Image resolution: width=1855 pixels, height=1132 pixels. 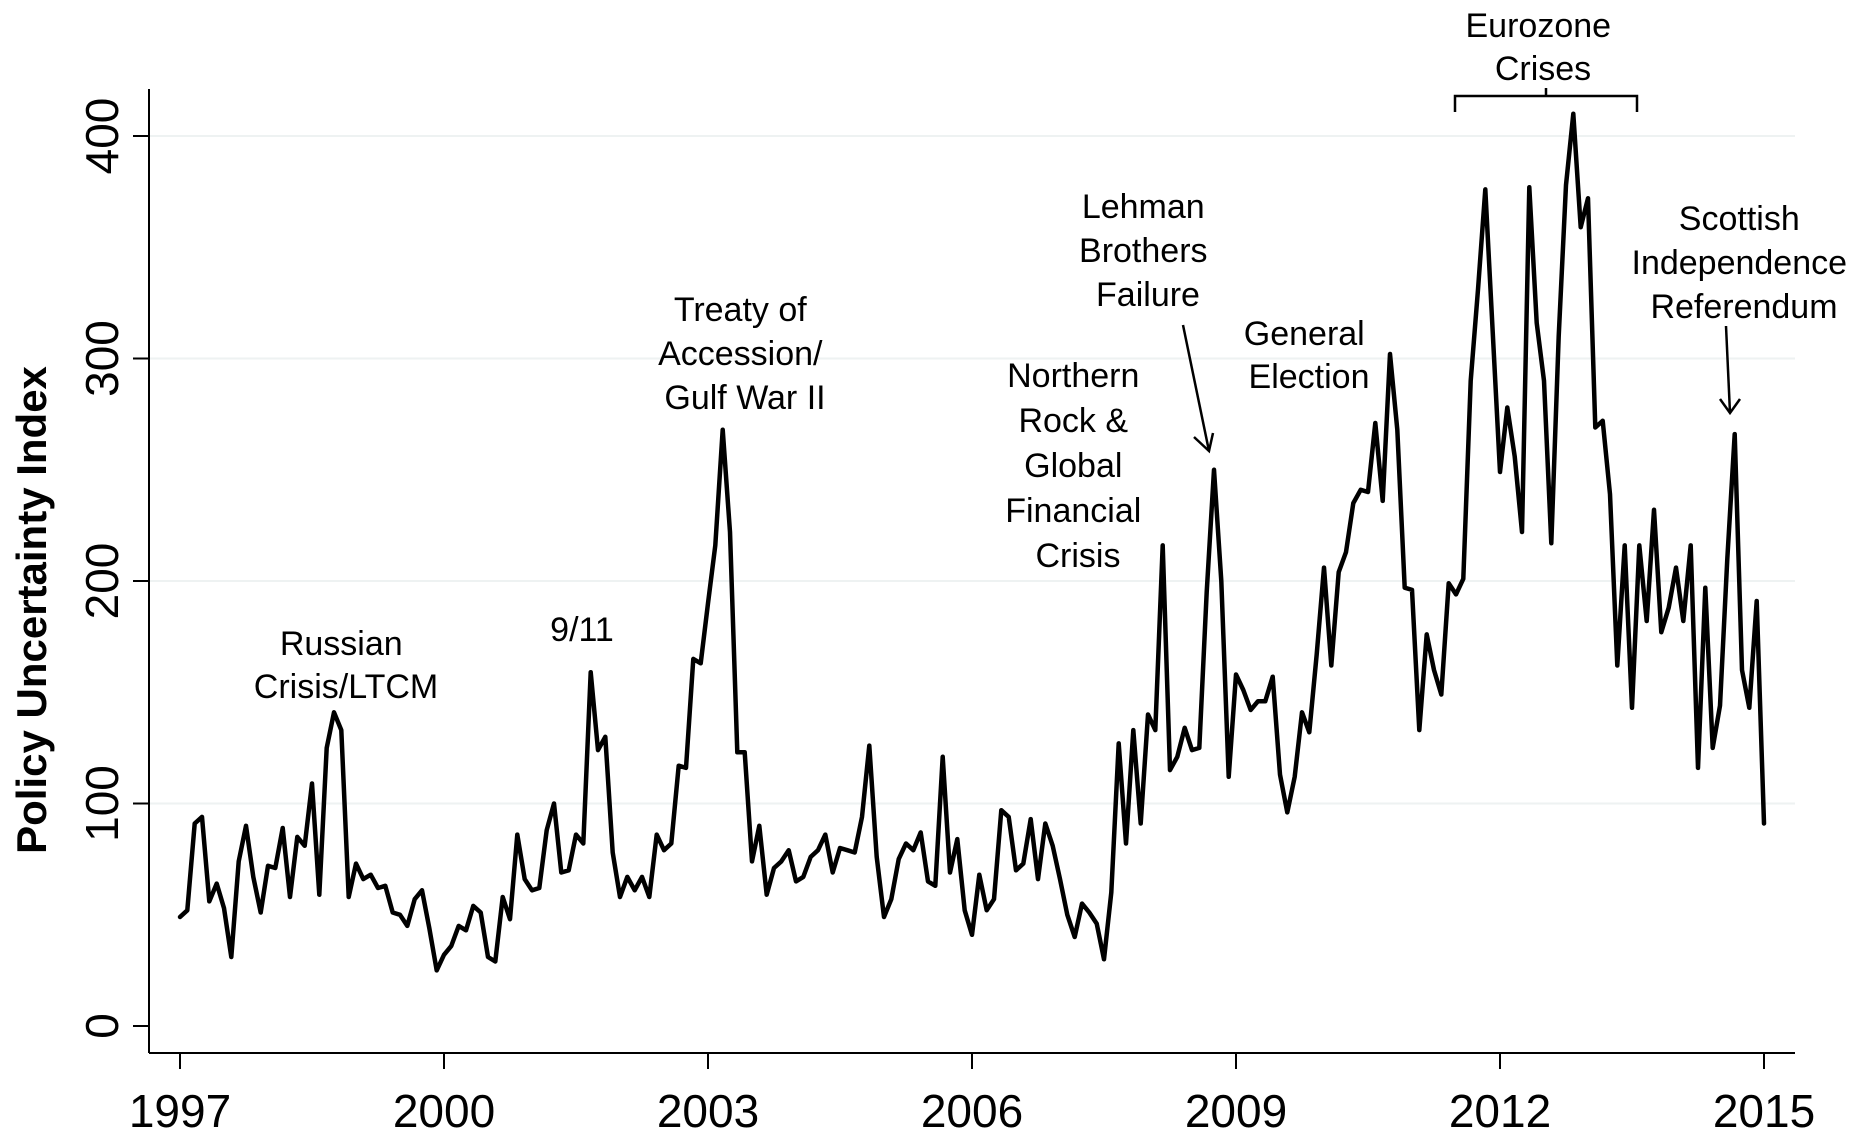 What do you see at coordinates (1236, 1108) in the screenshot?
I see `x-tick-label: 2009` at bounding box center [1236, 1108].